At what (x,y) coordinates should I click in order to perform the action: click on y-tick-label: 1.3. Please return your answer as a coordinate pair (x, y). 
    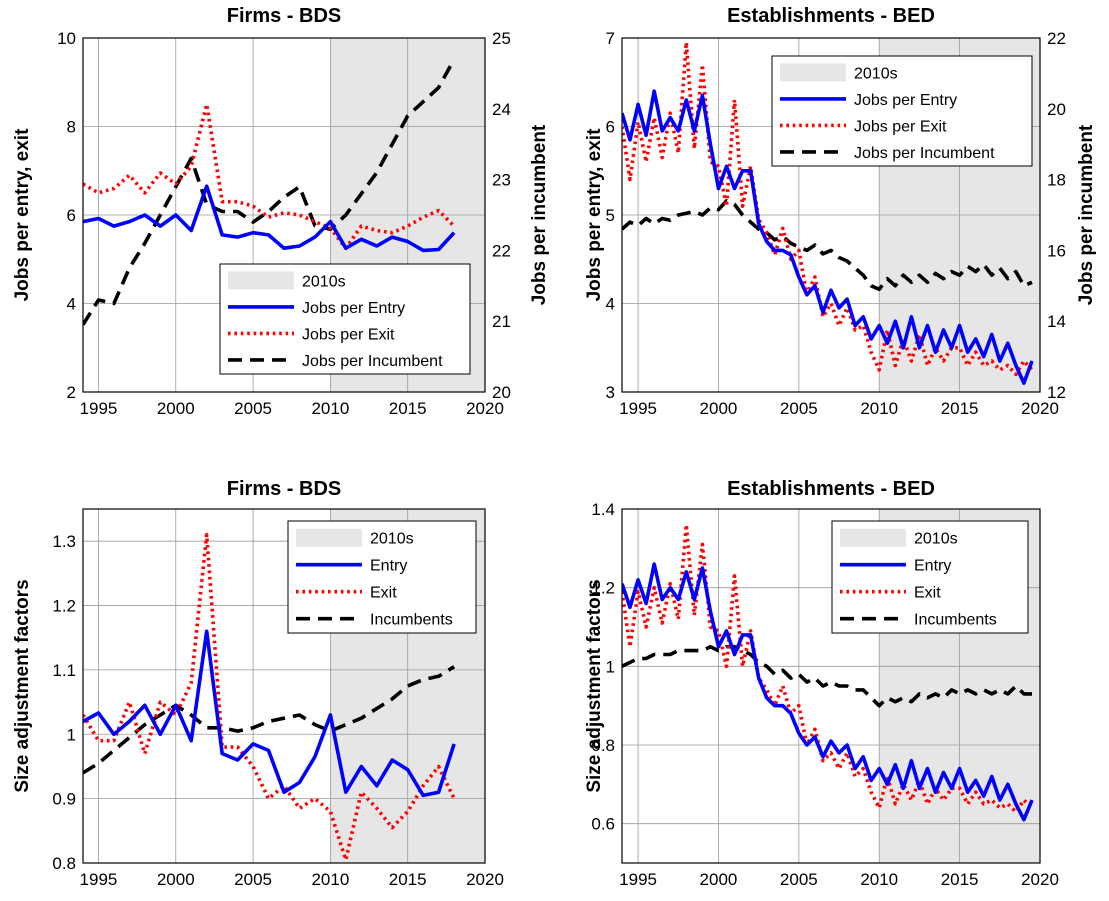
    Looking at the image, I should click on (64, 541).